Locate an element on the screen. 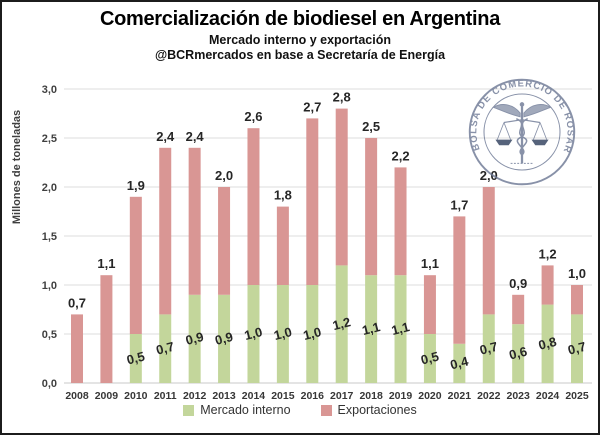 Image resolution: width=600 pixels, height=435 pixels. total-data-label: 0,9 is located at coordinates (518, 283).